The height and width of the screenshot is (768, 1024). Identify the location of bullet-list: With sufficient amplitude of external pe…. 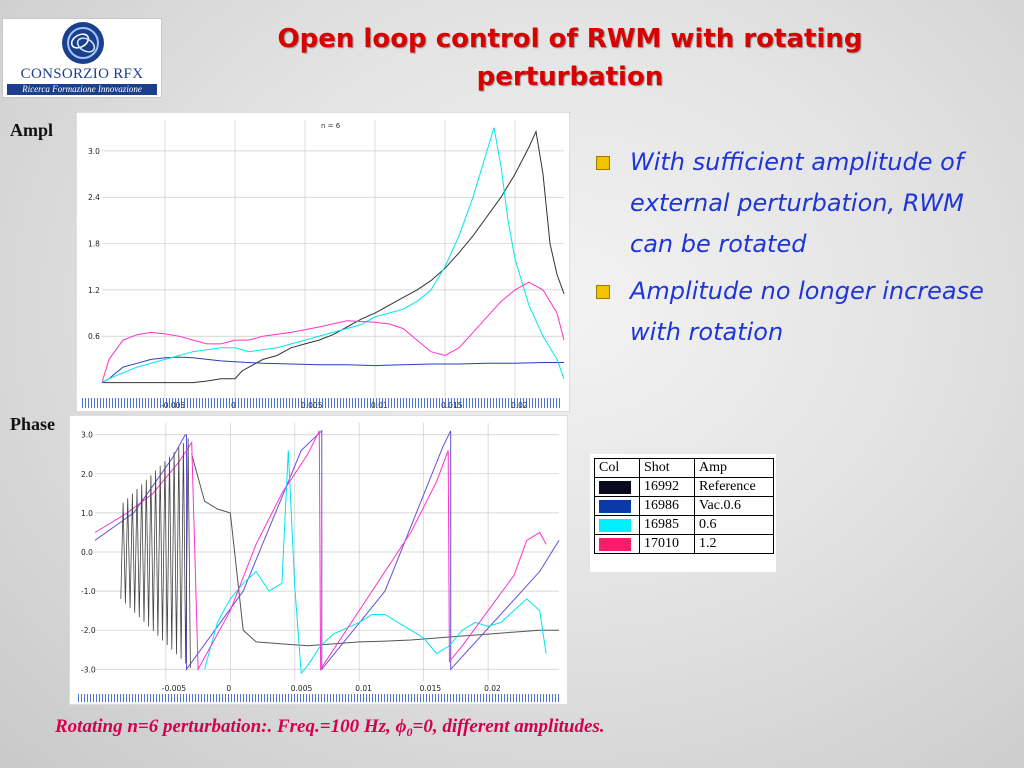
(795, 250).